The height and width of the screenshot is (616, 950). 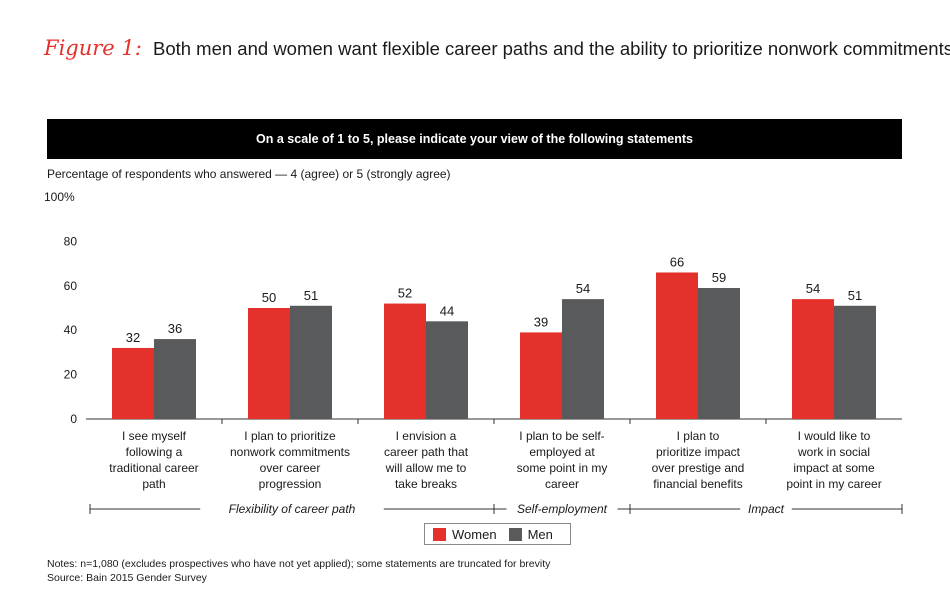 I want to click on category-label: financial benefits, so click(x=697, y=484).